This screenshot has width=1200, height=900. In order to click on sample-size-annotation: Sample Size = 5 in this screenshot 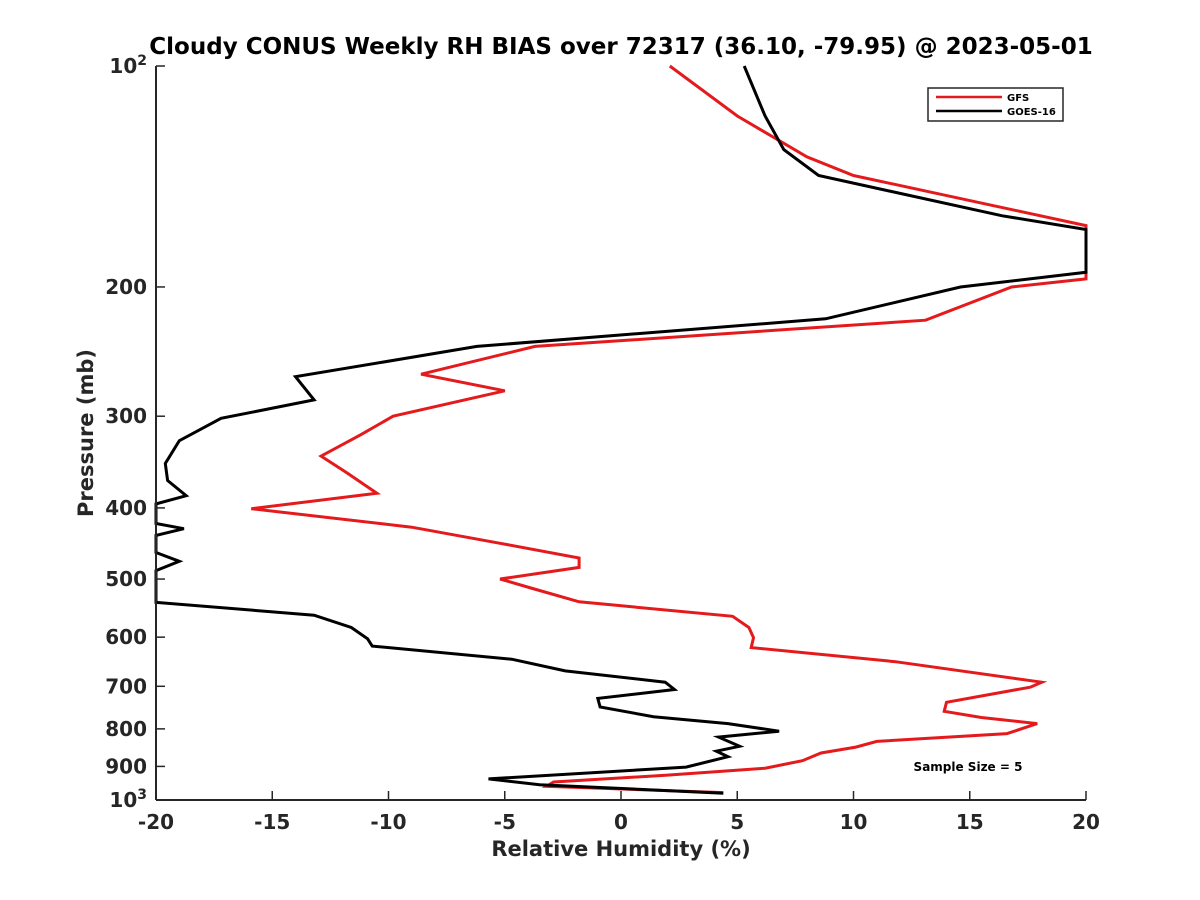, I will do `click(968, 767)`.